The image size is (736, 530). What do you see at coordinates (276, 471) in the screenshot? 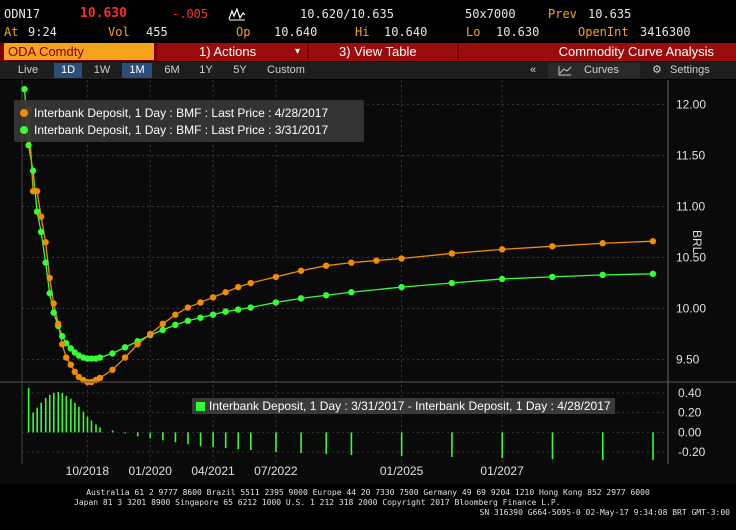
I see `x-tick-label: 07/2022` at bounding box center [276, 471].